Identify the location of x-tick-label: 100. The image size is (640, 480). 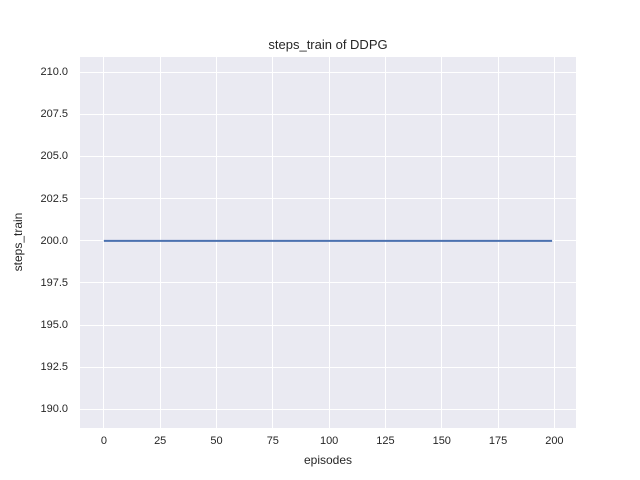
(329, 441).